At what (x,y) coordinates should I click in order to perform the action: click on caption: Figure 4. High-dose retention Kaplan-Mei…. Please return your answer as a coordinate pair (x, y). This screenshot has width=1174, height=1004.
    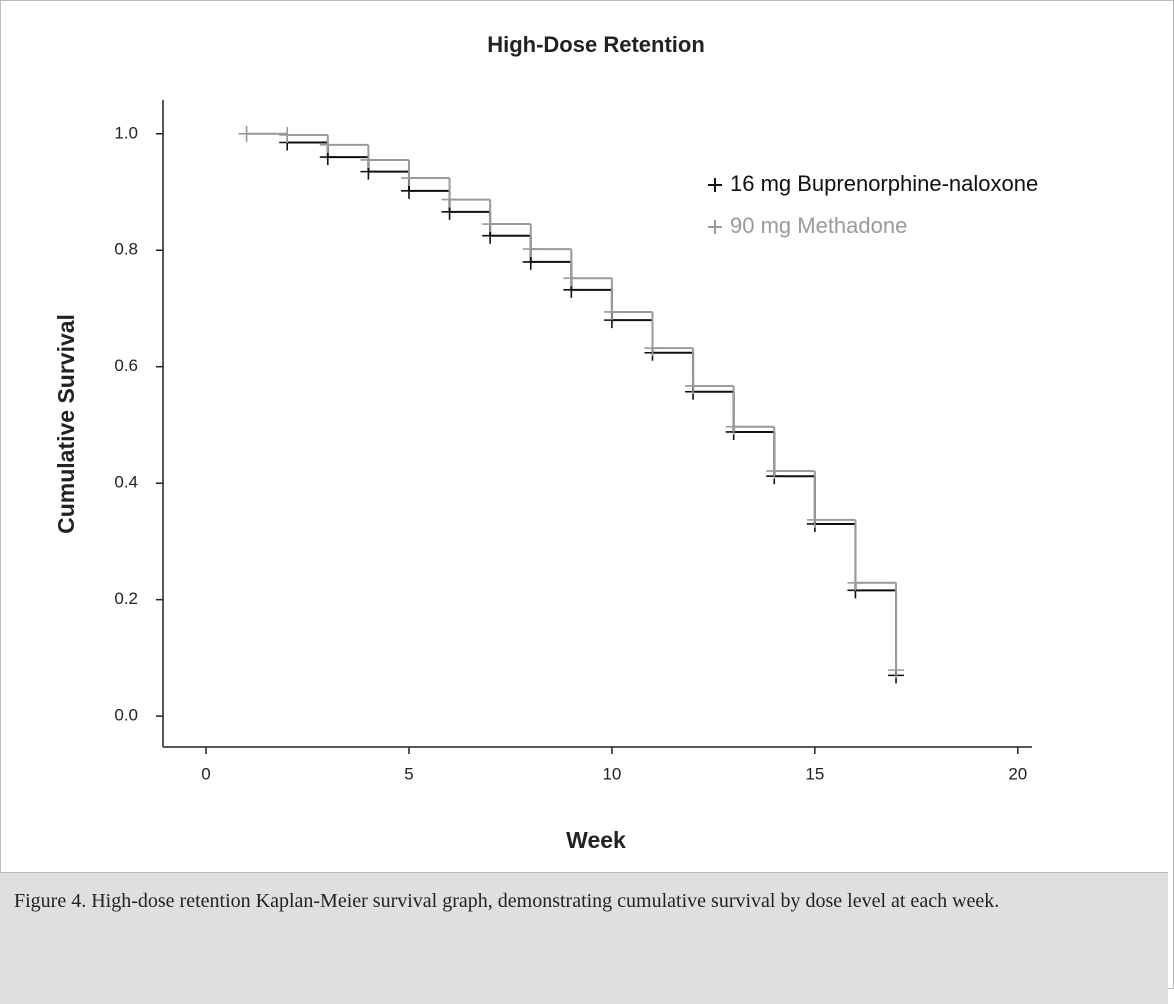
    Looking at the image, I should click on (584, 938).